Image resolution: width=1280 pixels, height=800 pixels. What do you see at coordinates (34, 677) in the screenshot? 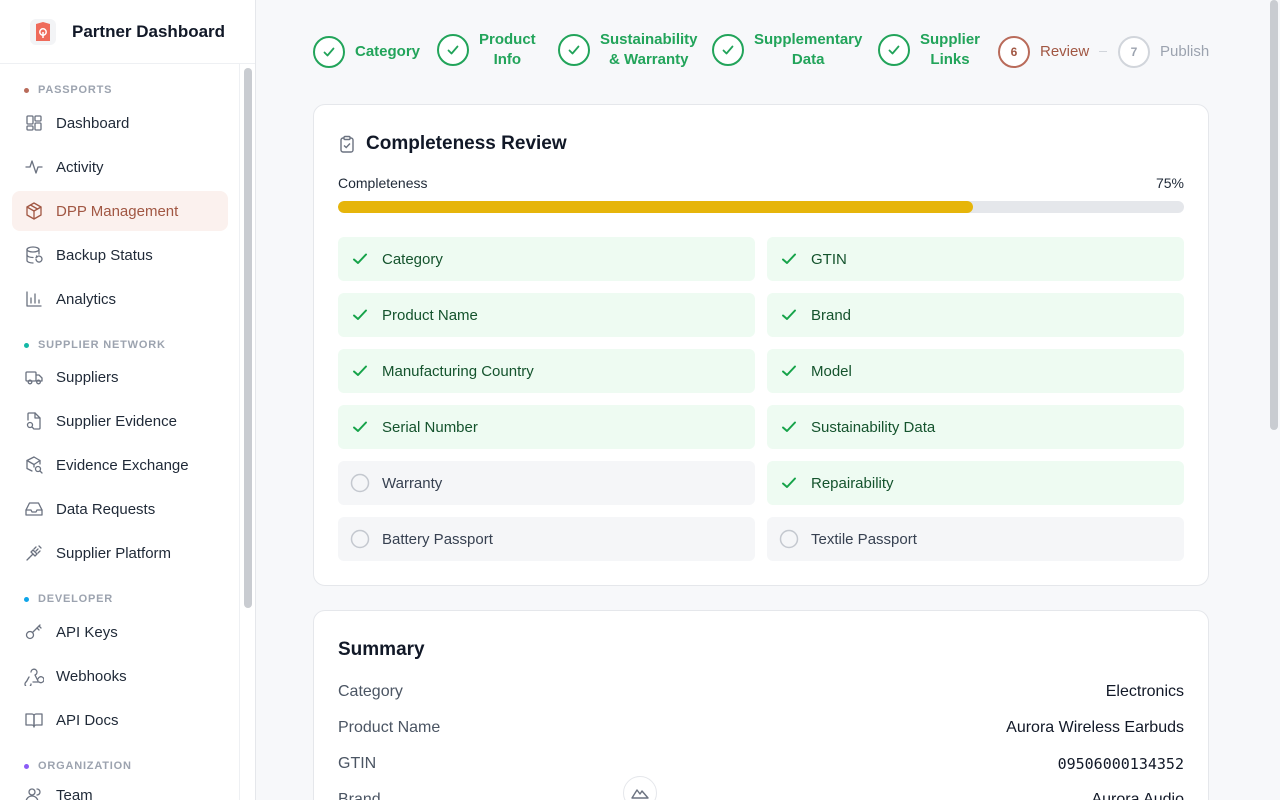
I see `webhook-icon` at bounding box center [34, 677].